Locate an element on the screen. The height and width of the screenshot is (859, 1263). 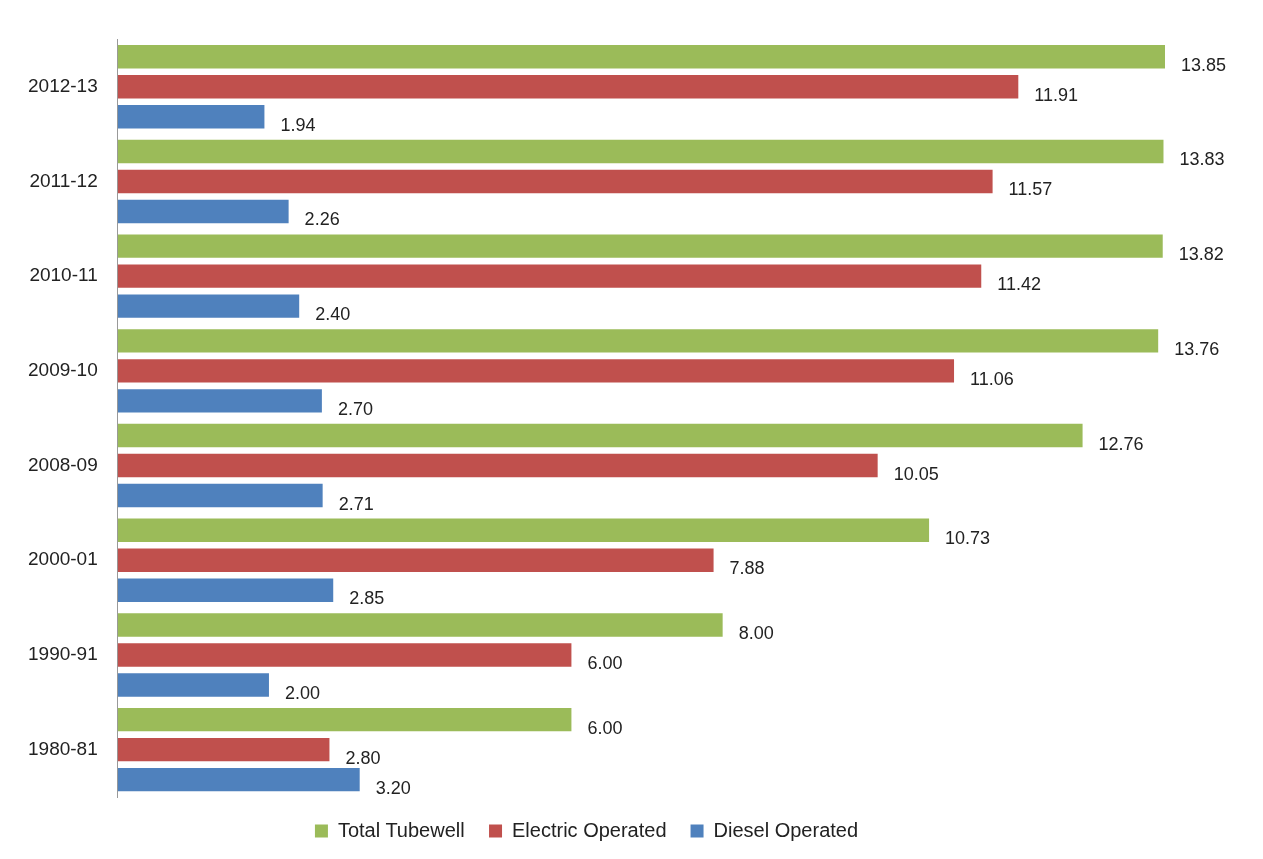
y-tick-label: 2008-09 is located at coordinates (62, 464).